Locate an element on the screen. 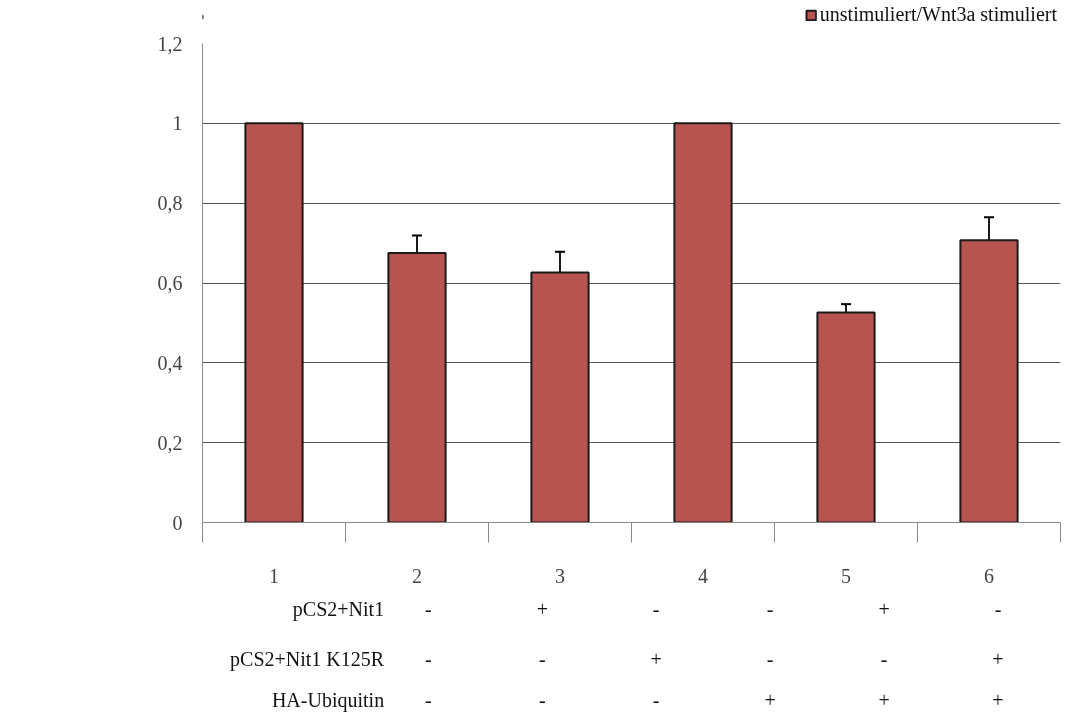  y-tick-label: 0,6 is located at coordinates (170, 283).